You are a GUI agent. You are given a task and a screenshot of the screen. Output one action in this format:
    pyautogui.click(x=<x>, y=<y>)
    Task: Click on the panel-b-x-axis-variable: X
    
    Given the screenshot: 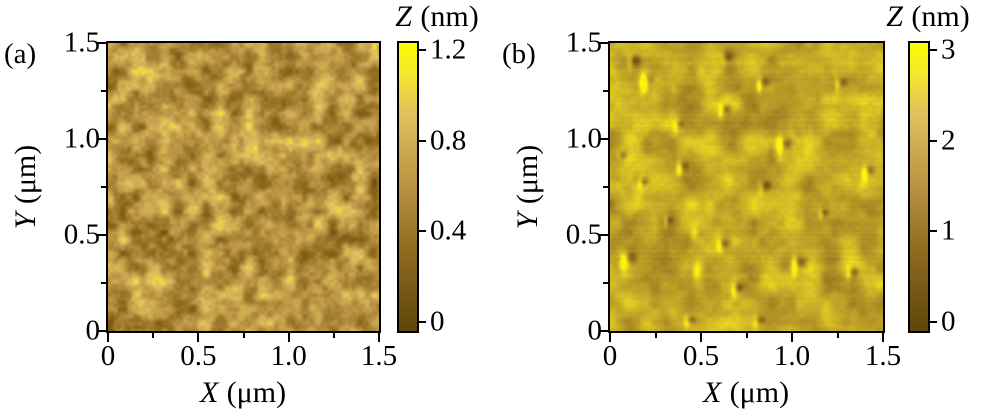 What is the action you would take?
    pyautogui.click(x=712, y=392)
    